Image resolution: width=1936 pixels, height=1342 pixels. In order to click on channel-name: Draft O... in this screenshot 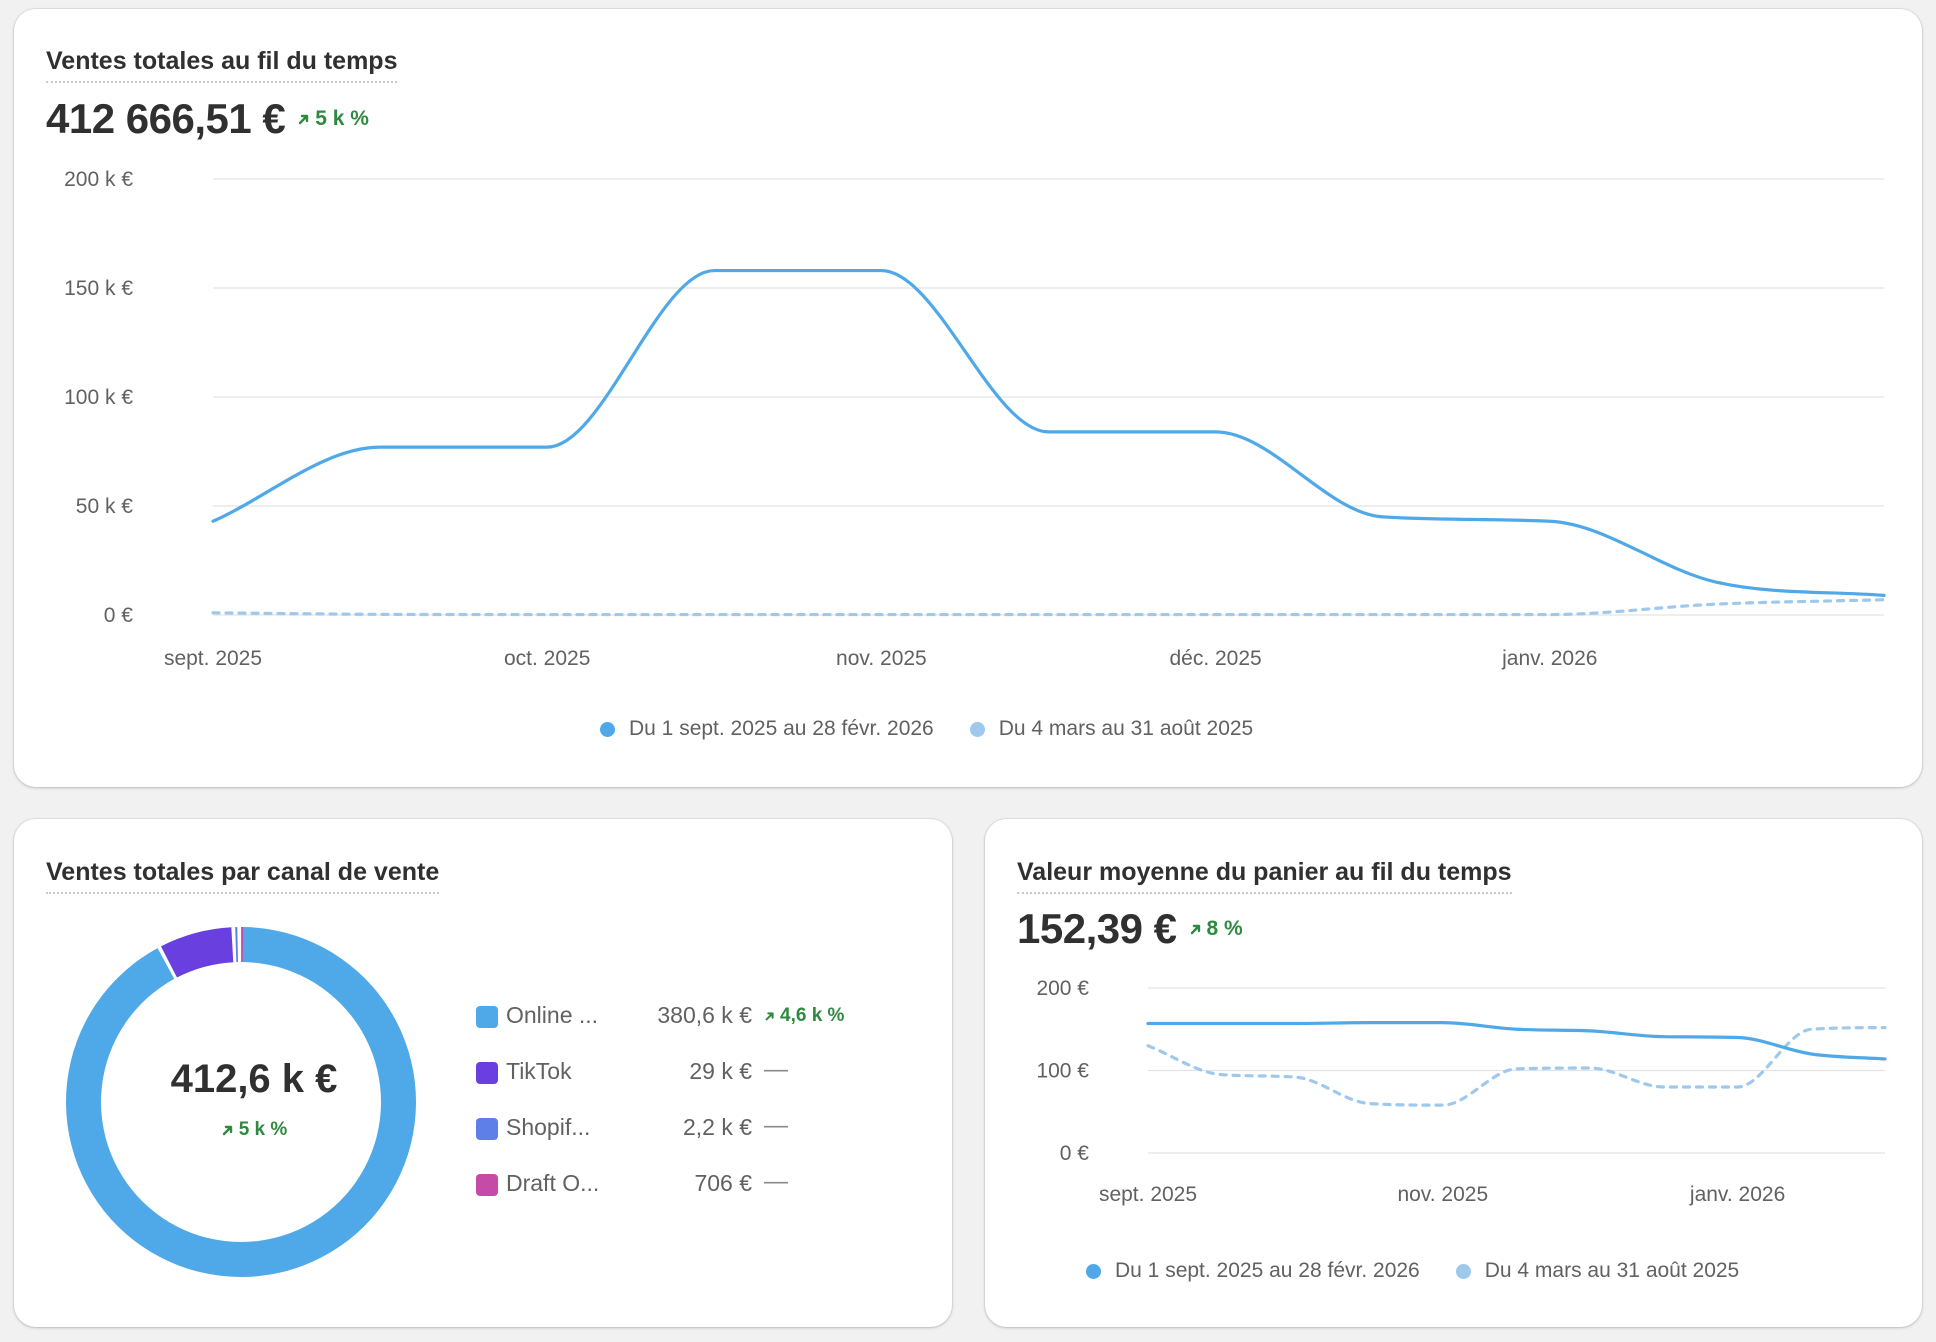, I will do `click(553, 1183)`.